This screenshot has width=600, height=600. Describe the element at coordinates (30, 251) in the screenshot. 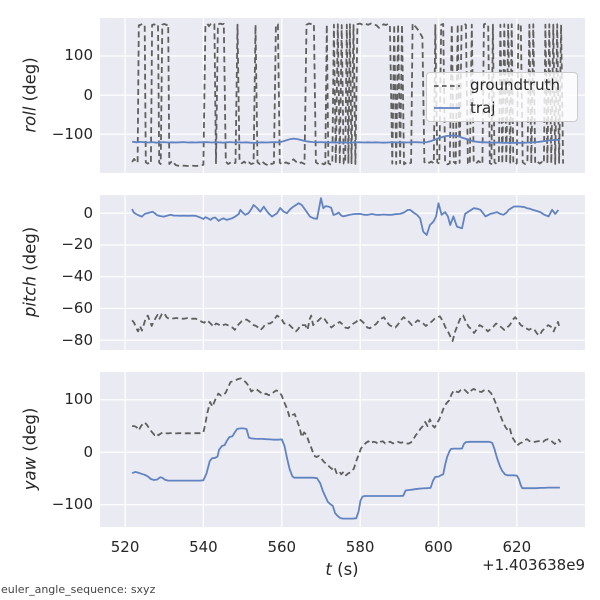

I see `pitch-axis-label-unit: (deg)` at that location.